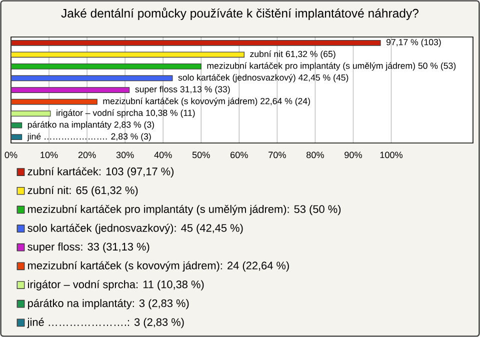 The height and width of the screenshot is (337, 480). Describe the element at coordinates (89, 137) in the screenshot. I see `data-label: jiné …………………. 2,83 % (3)` at that location.